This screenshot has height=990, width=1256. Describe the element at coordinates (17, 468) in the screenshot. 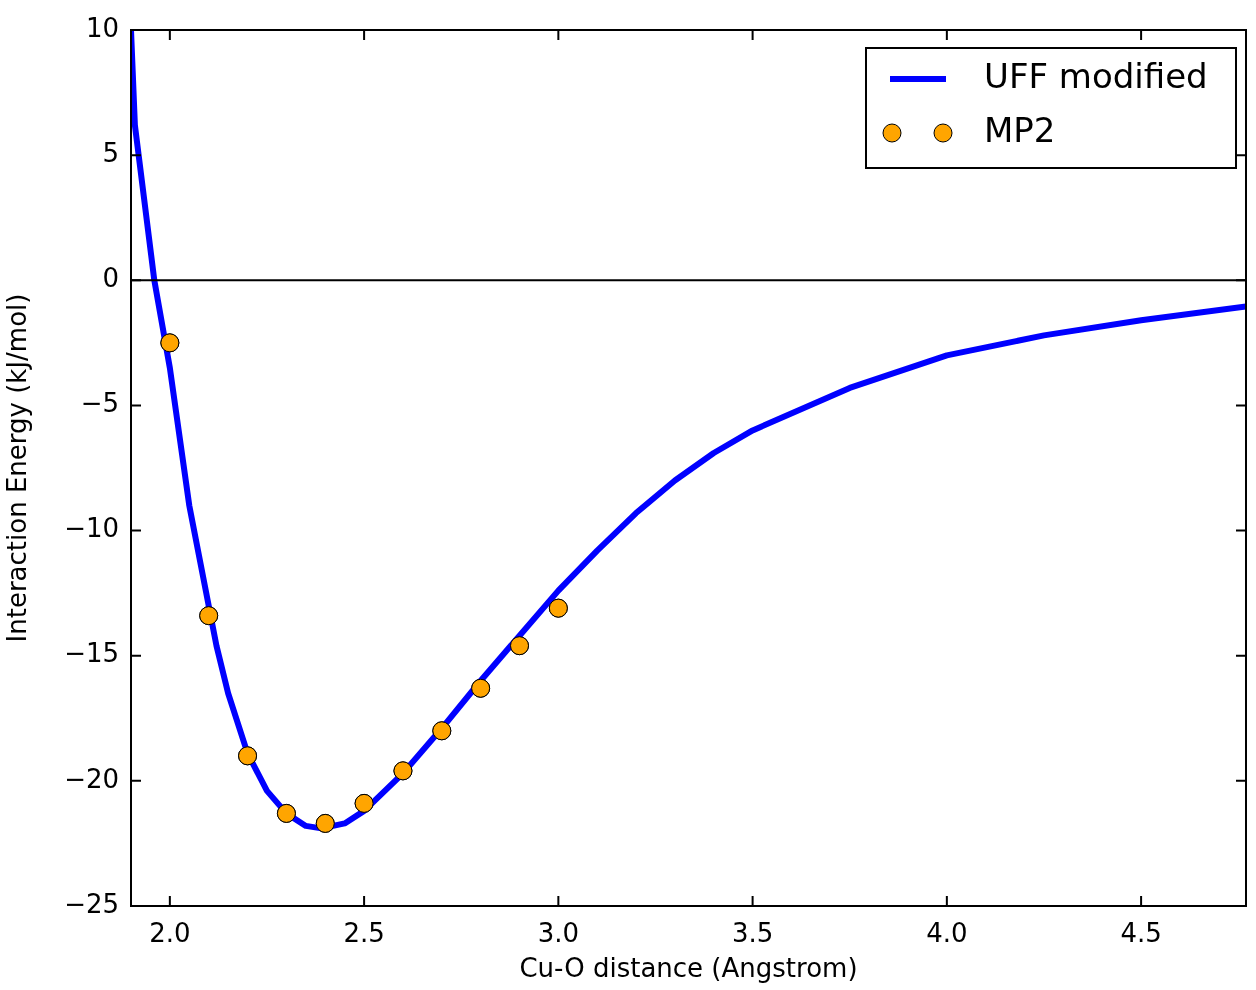

I see `y-axis-title: Interaction Energy (kJ/mol)` at that location.